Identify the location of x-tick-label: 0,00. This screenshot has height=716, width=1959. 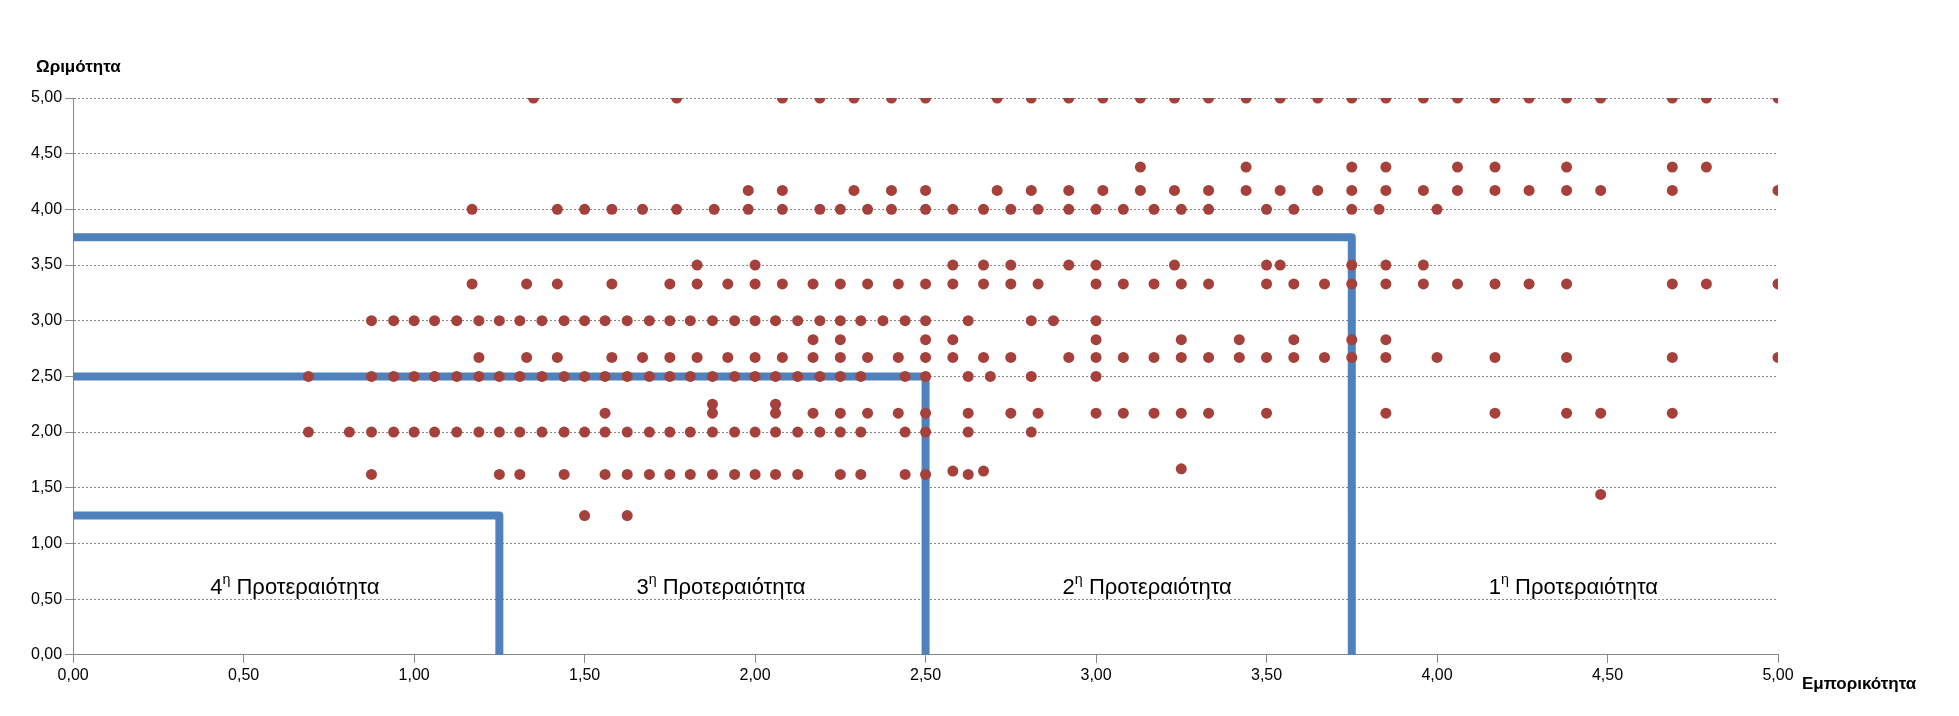
(73, 674).